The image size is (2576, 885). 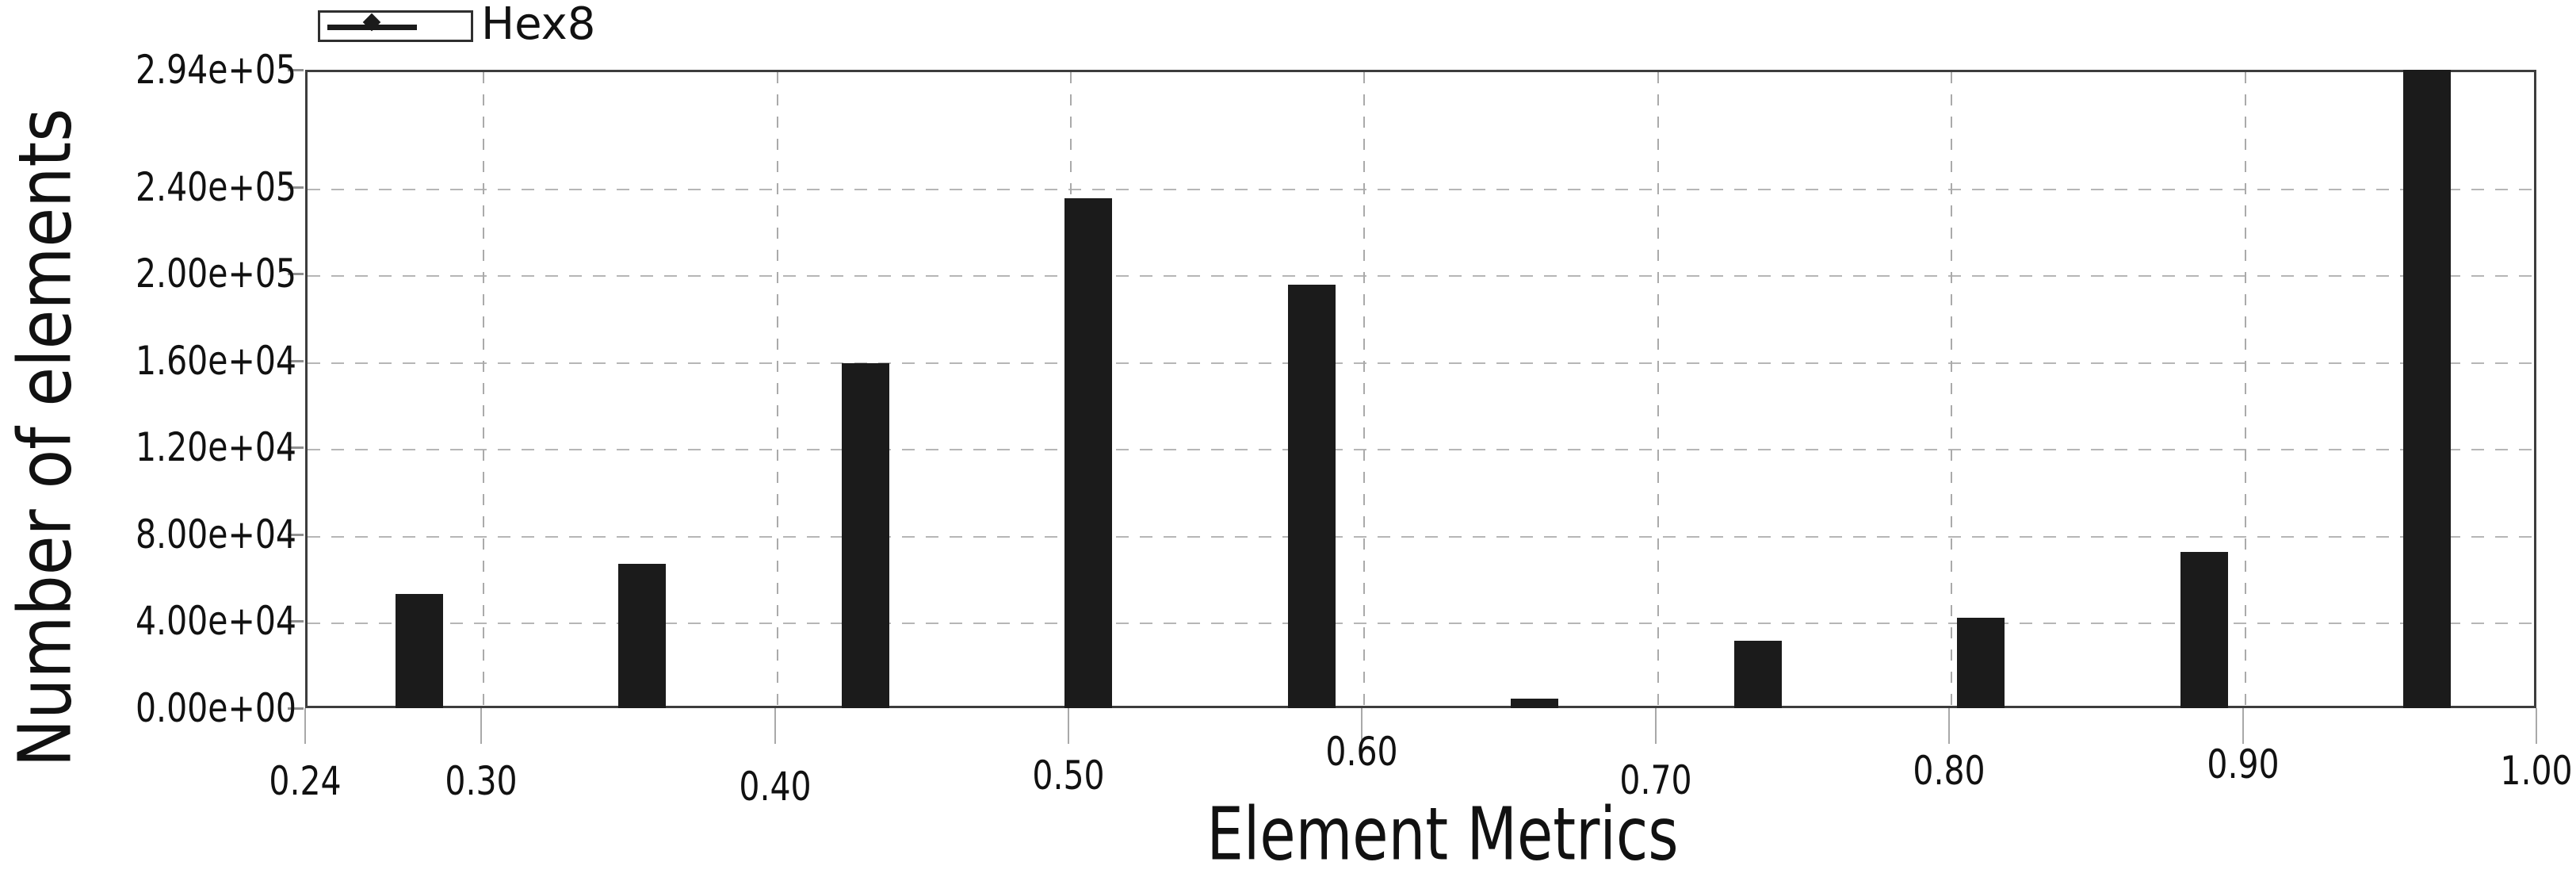 What do you see at coordinates (215, 622) in the screenshot?
I see `y-tick-label: 4.00e+04` at bounding box center [215, 622].